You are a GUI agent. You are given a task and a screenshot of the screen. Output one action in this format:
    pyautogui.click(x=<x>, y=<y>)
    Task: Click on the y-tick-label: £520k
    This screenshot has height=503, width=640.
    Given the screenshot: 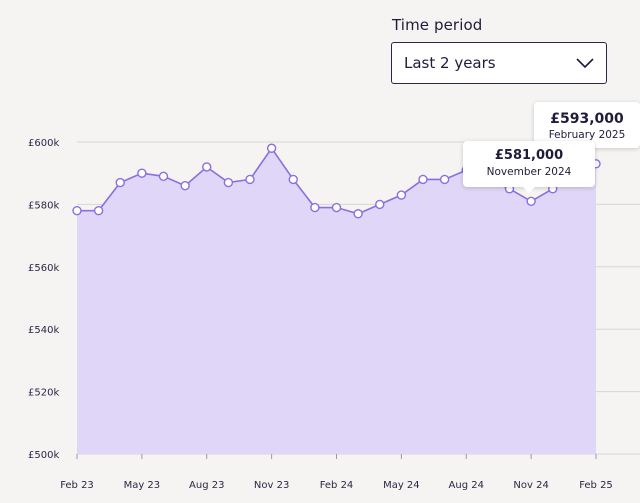 What is the action you would take?
    pyautogui.click(x=43, y=393)
    